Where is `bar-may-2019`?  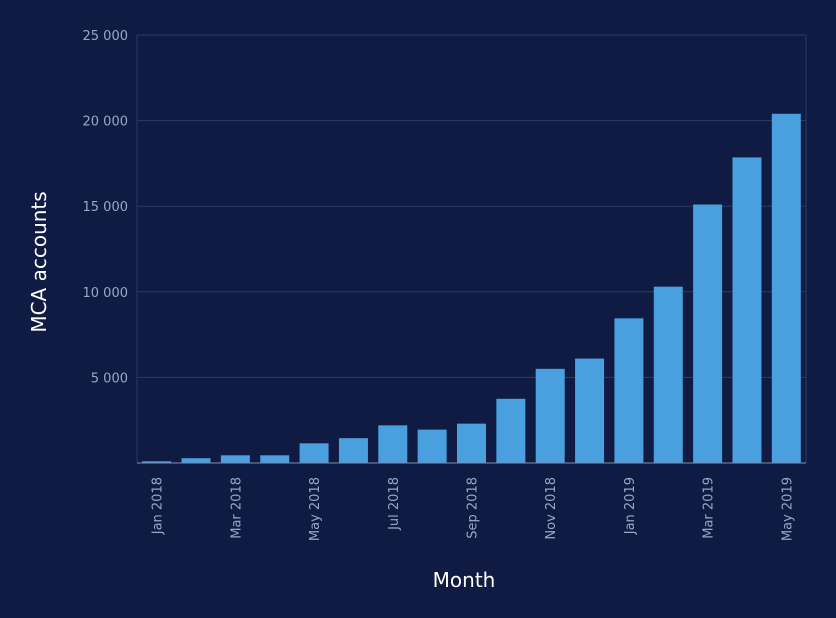 bar-may-2019 is located at coordinates (786, 288).